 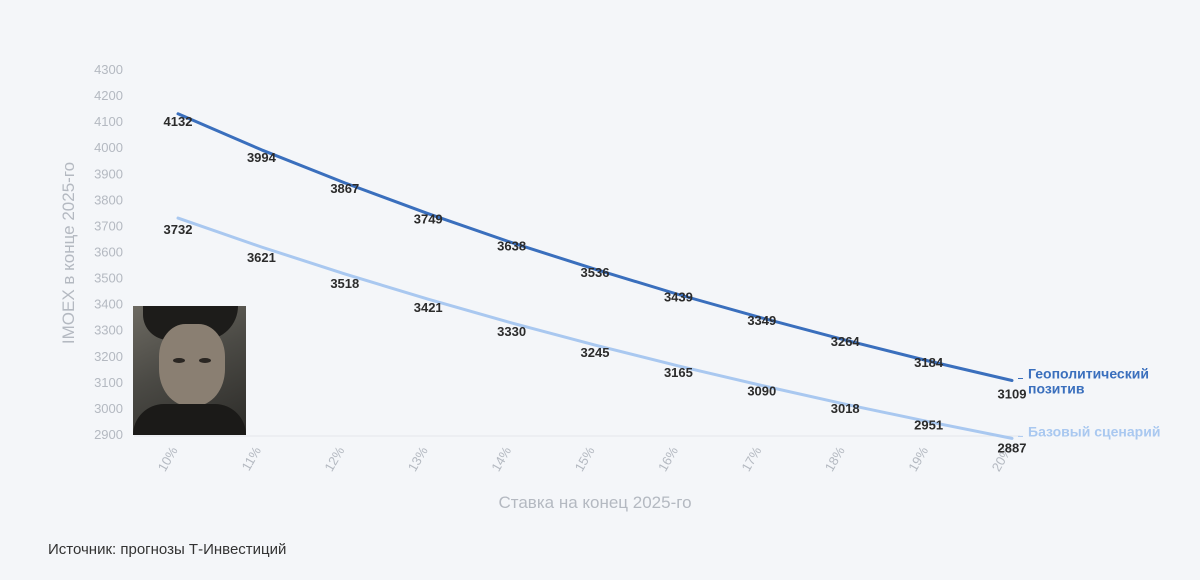 What do you see at coordinates (344, 283) in the screenshot?
I see `data-label: 3518` at bounding box center [344, 283].